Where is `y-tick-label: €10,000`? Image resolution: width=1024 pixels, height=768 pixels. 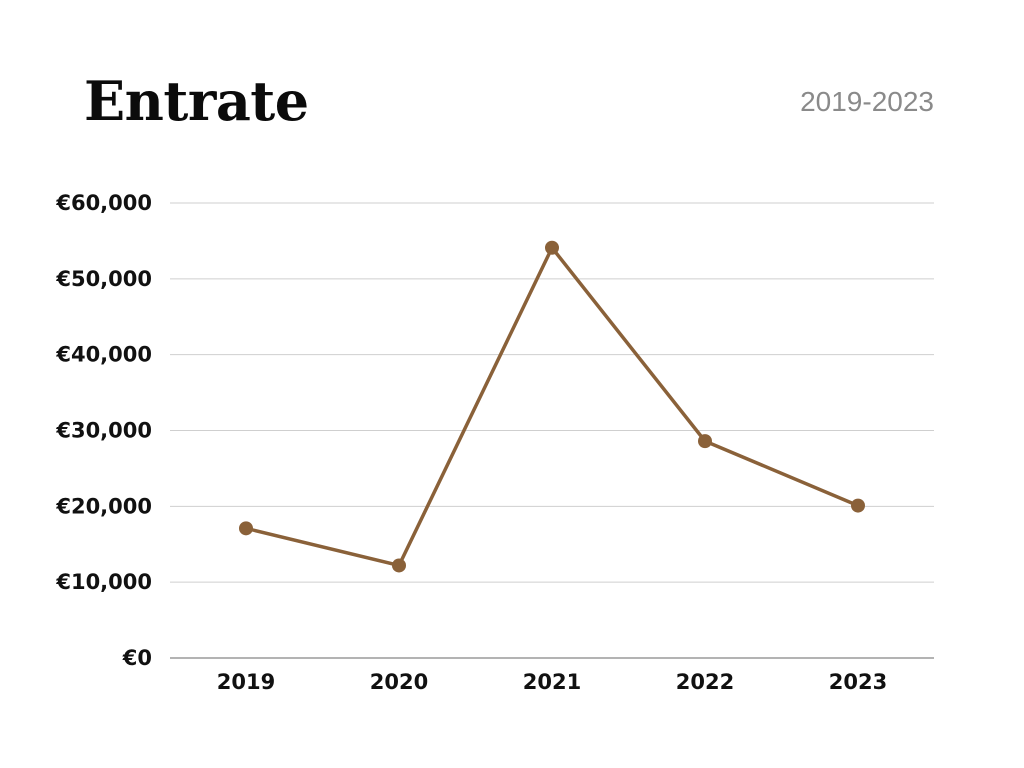
y-tick-label: €10,000 is located at coordinates (103, 582).